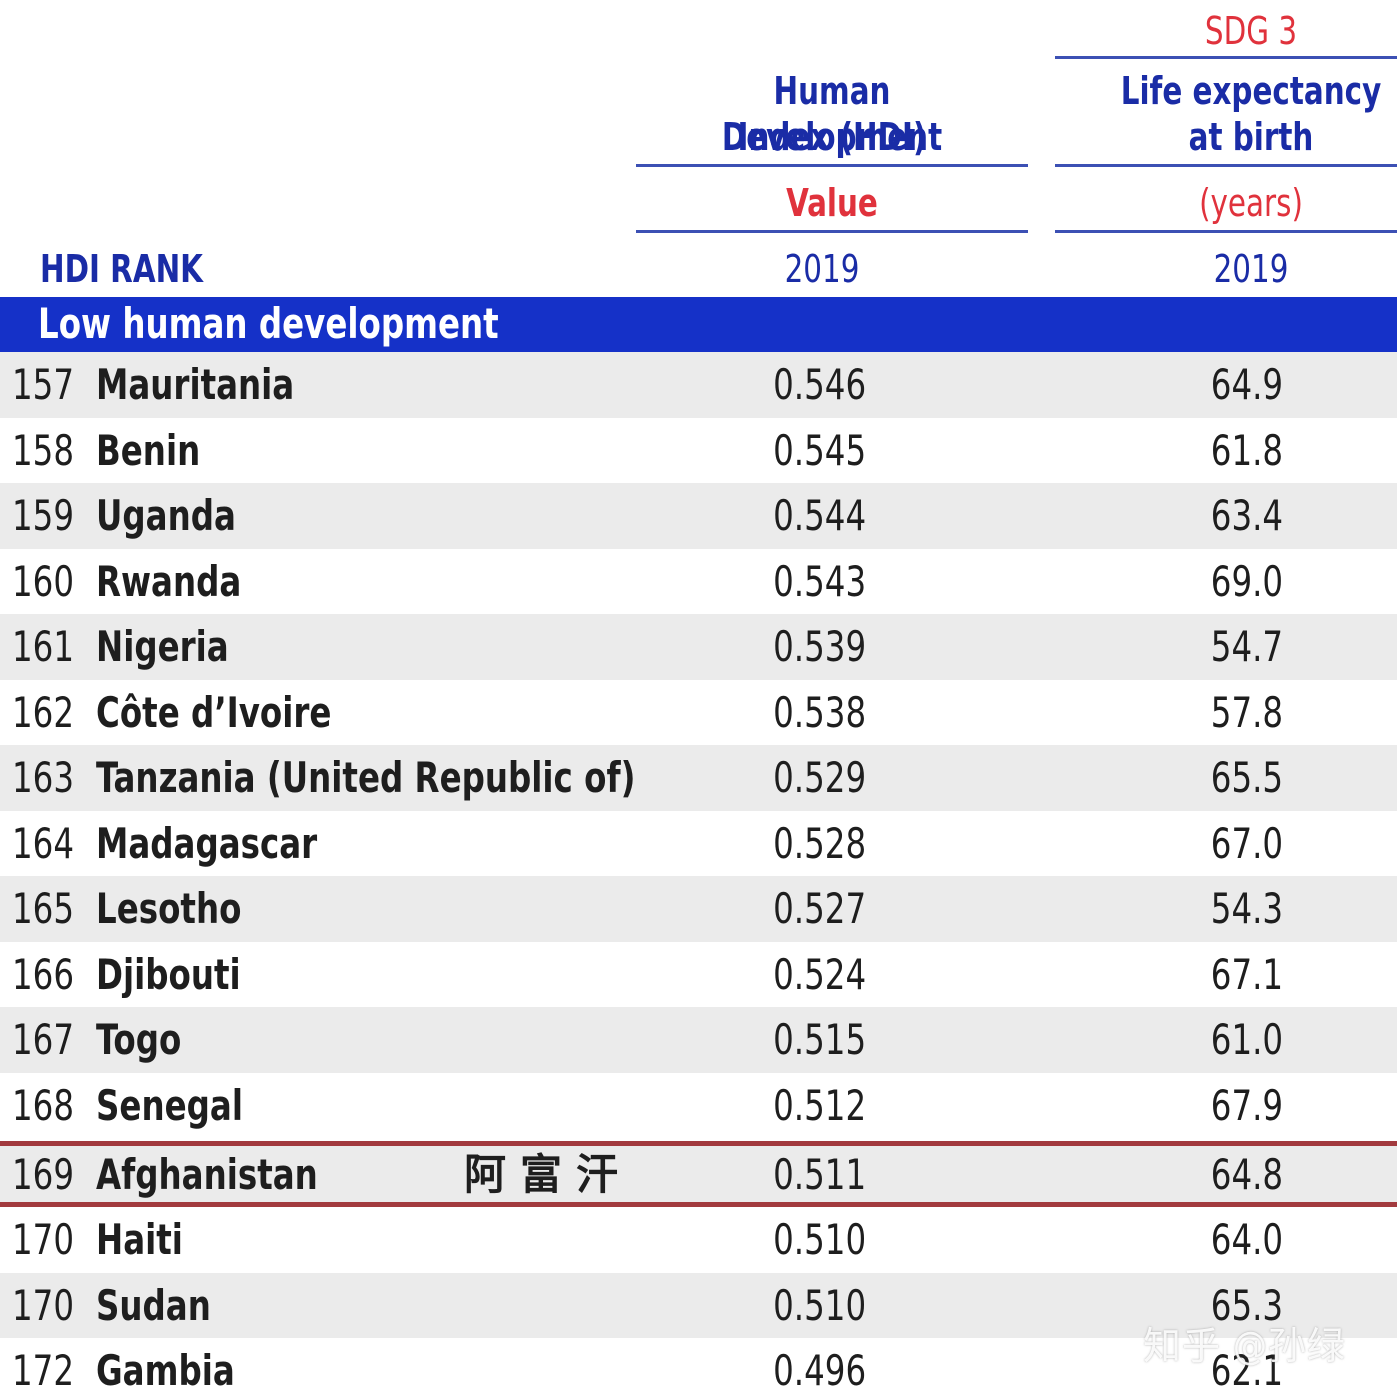  Describe the element at coordinates (153, 1305) in the screenshot. I see `country-cell: Sudan` at that location.